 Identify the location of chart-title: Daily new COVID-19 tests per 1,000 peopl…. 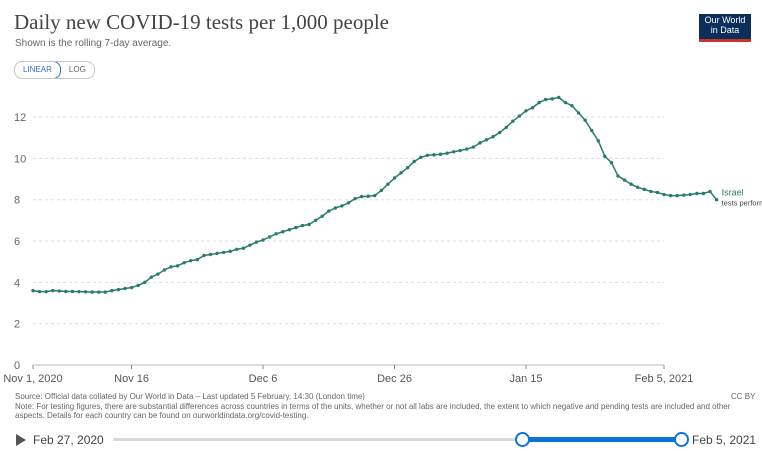
(202, 22).